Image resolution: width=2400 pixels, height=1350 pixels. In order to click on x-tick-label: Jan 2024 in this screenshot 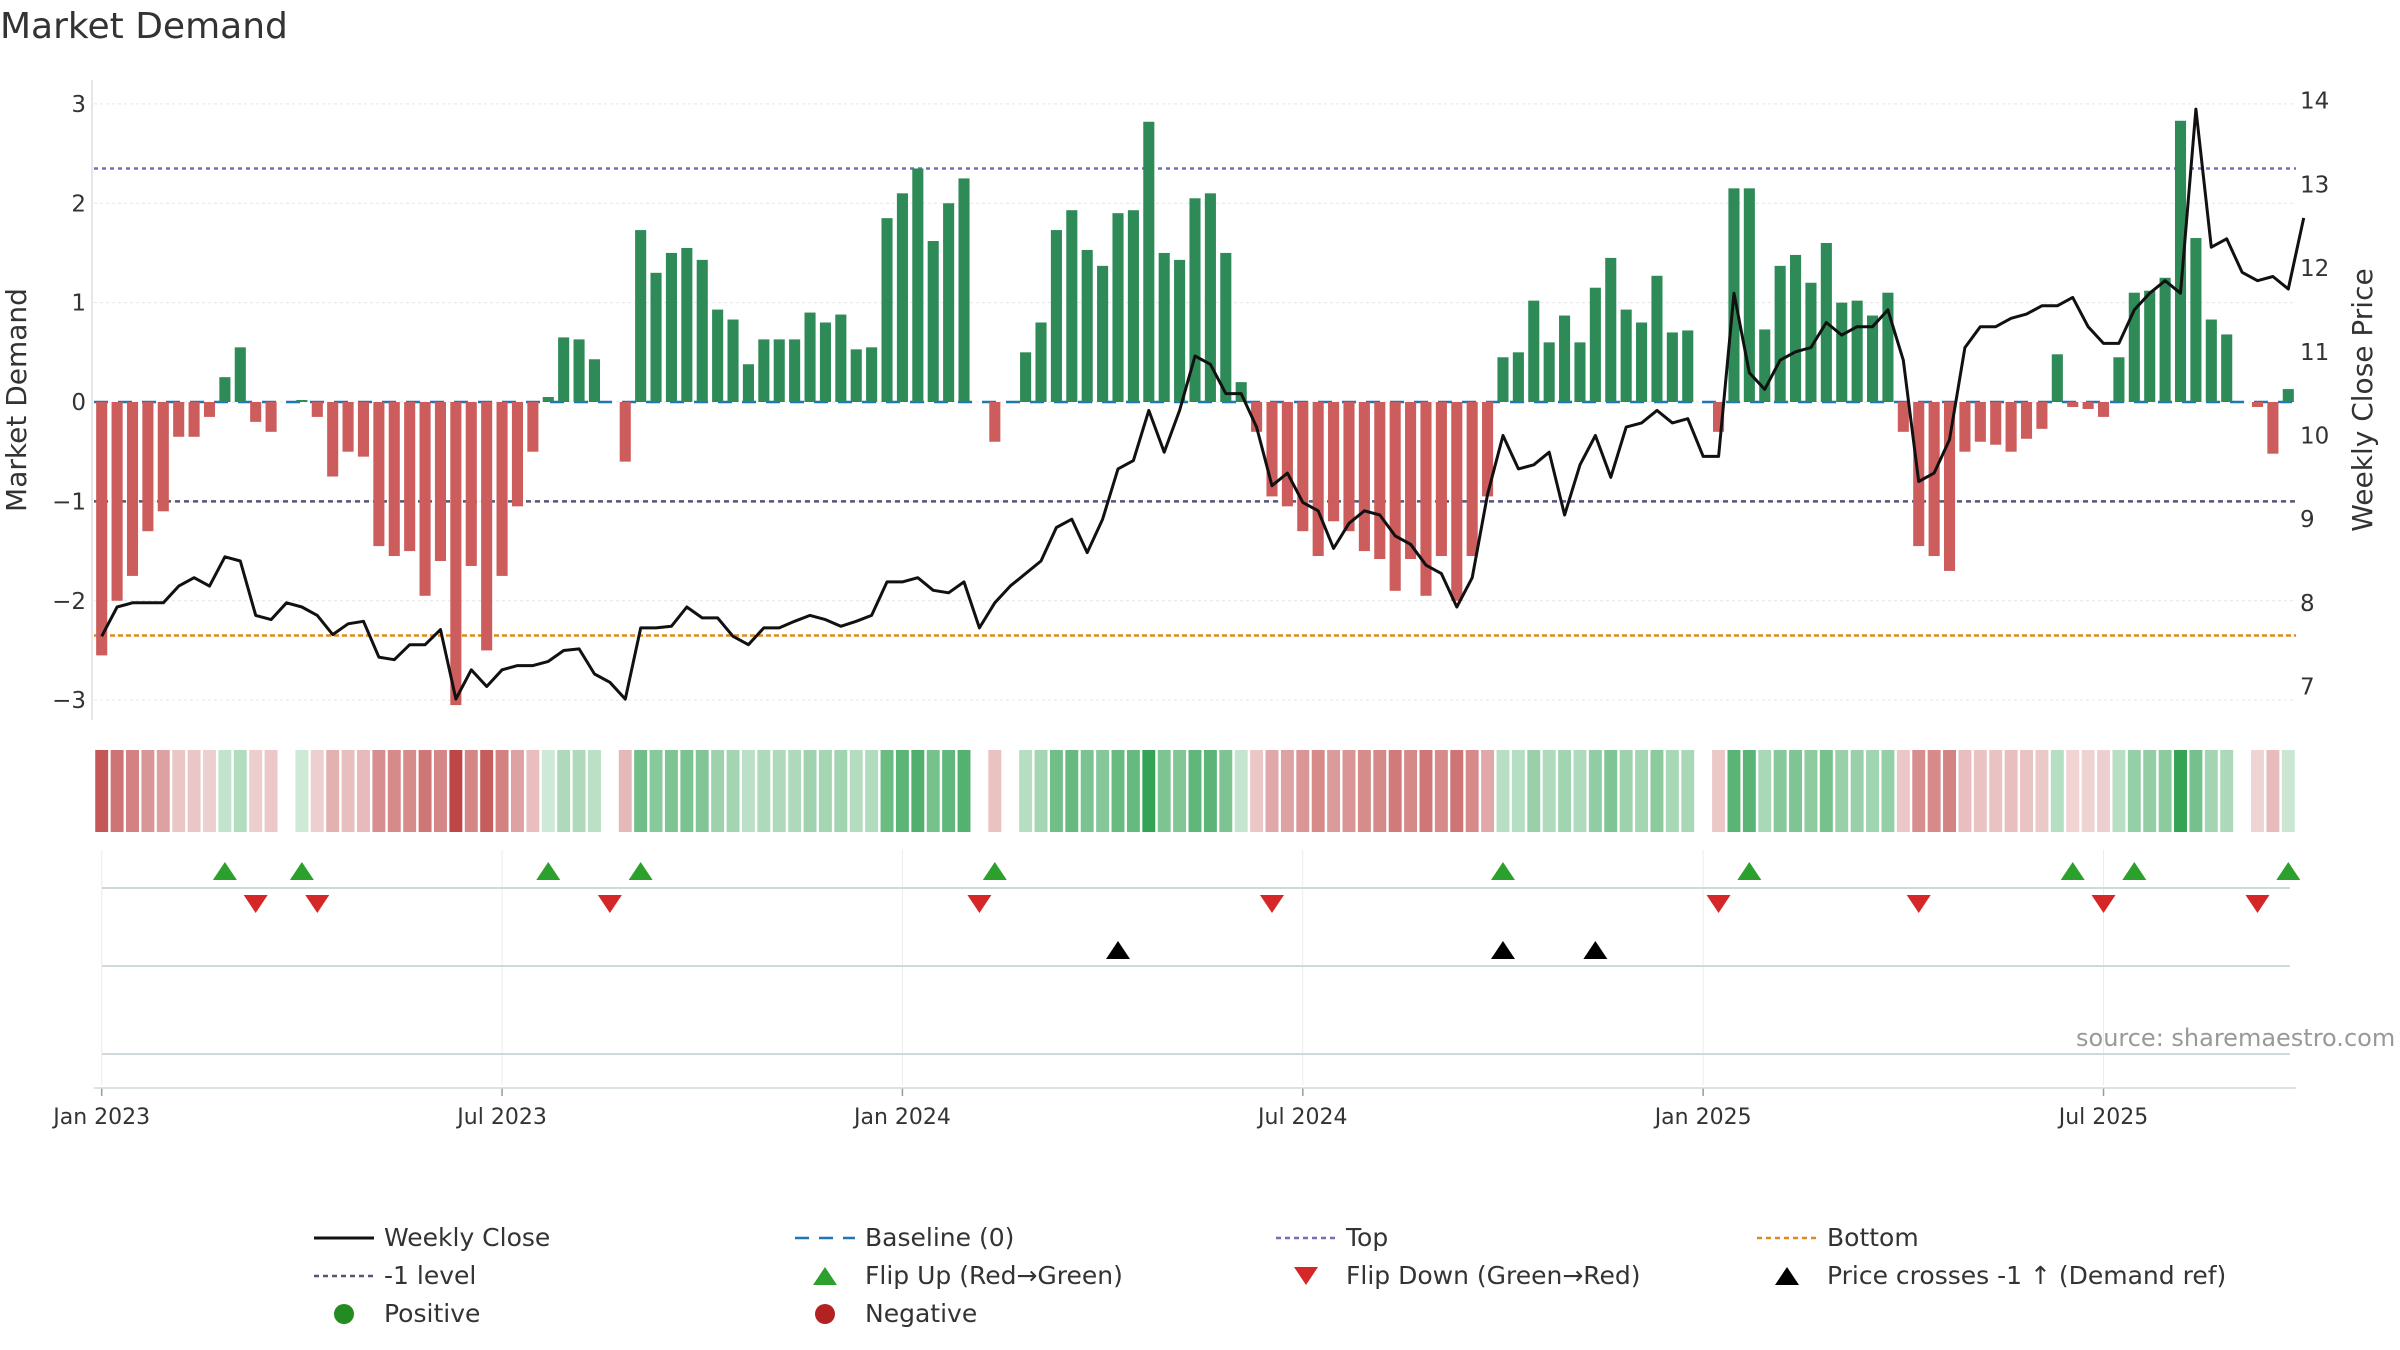, I will do `click(901, 1117)`.